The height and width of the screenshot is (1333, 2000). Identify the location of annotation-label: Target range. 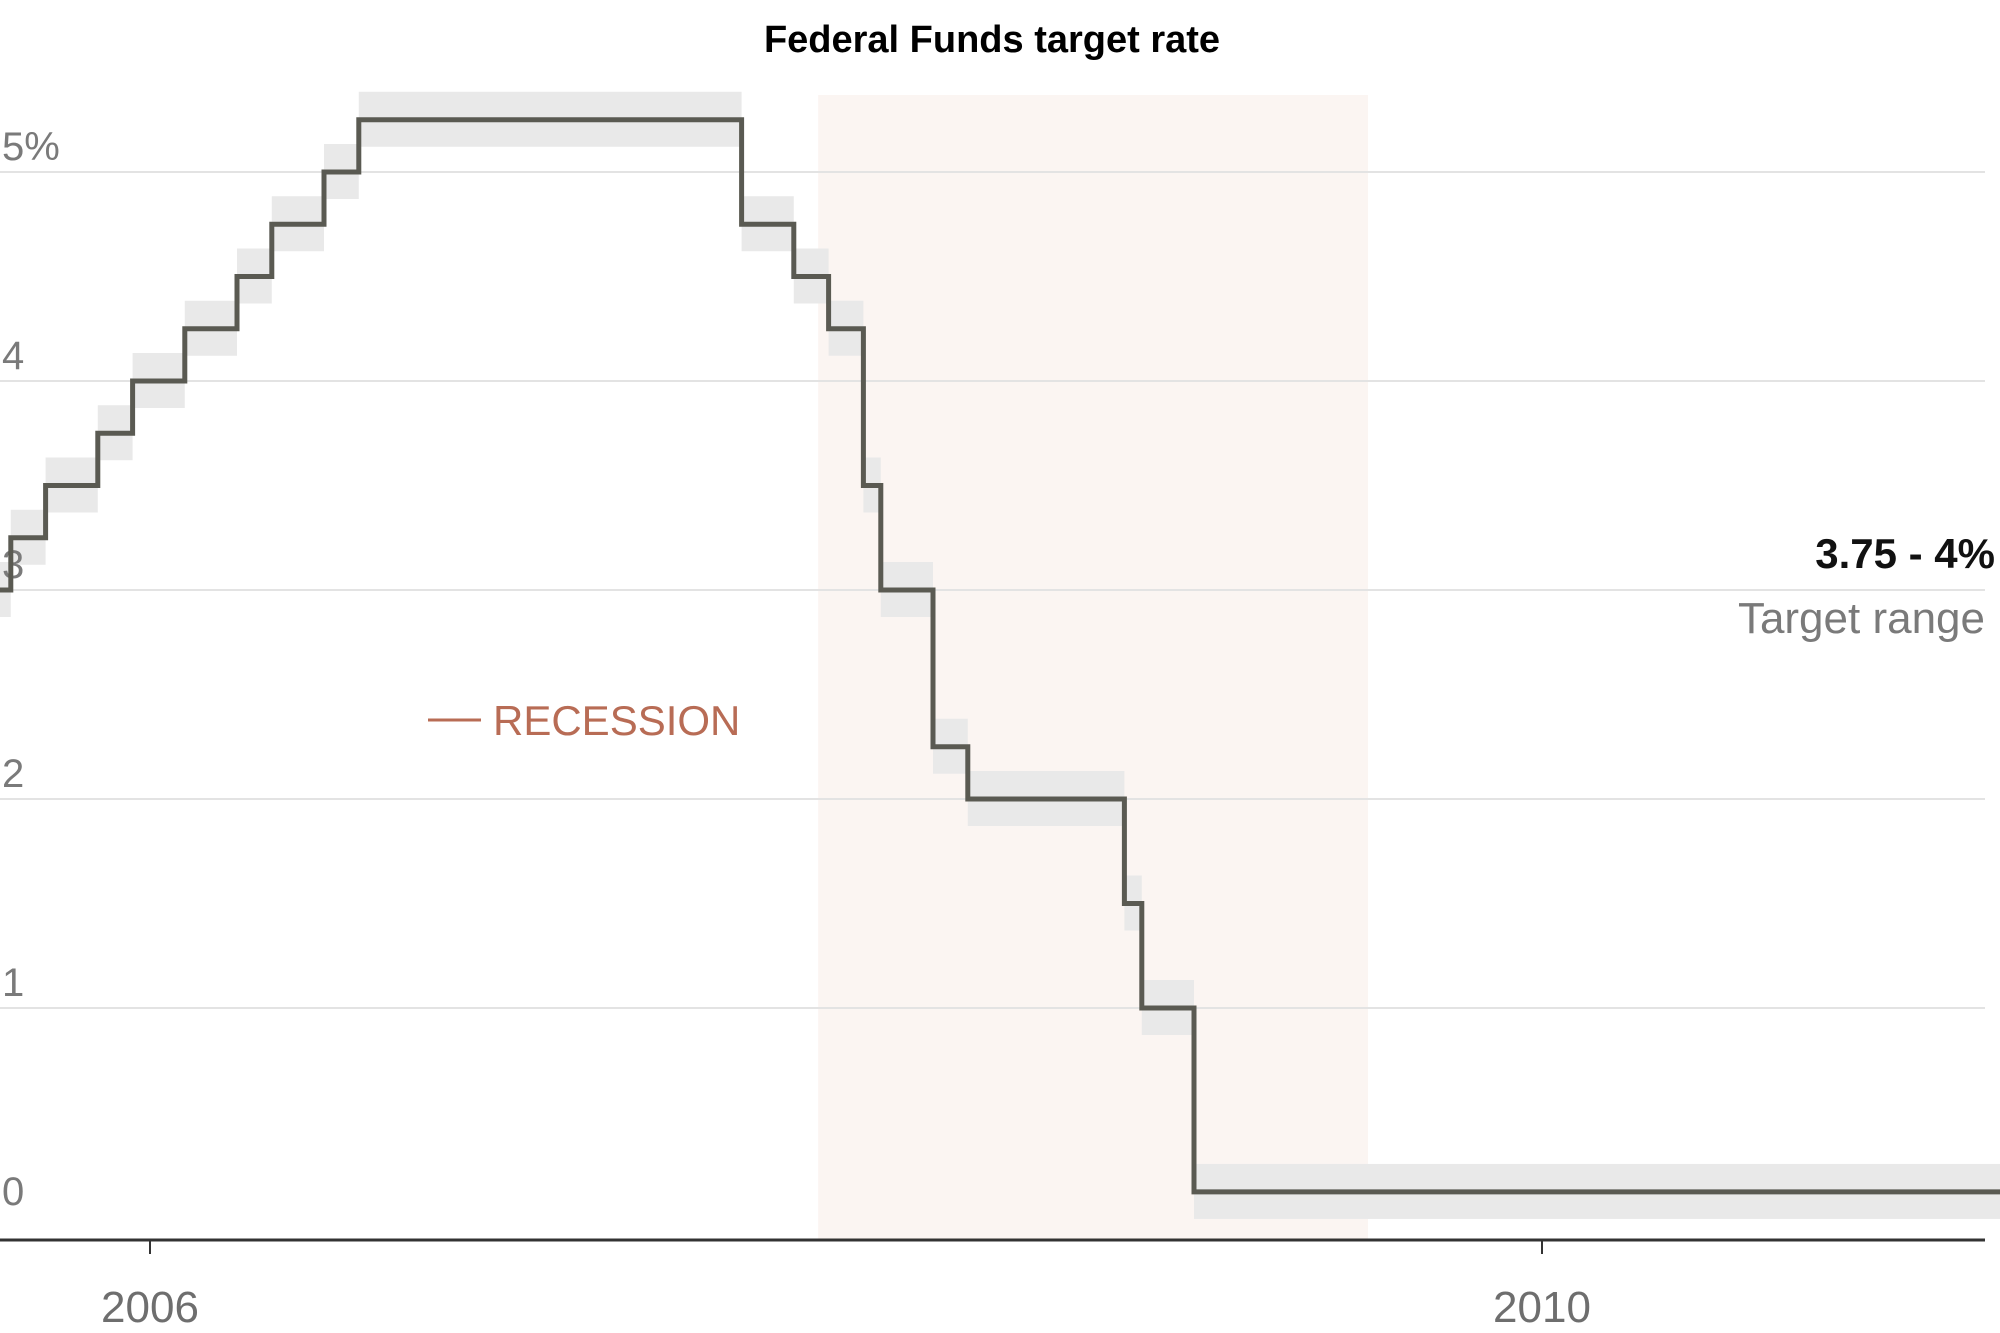
(1861, 618).